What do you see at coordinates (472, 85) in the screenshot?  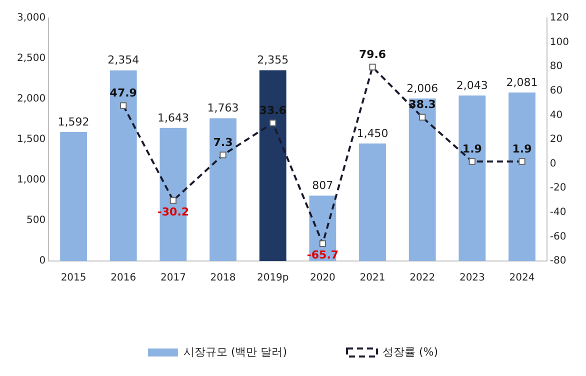 I see `data-label: 2,043` at bounding box center [472, 85].